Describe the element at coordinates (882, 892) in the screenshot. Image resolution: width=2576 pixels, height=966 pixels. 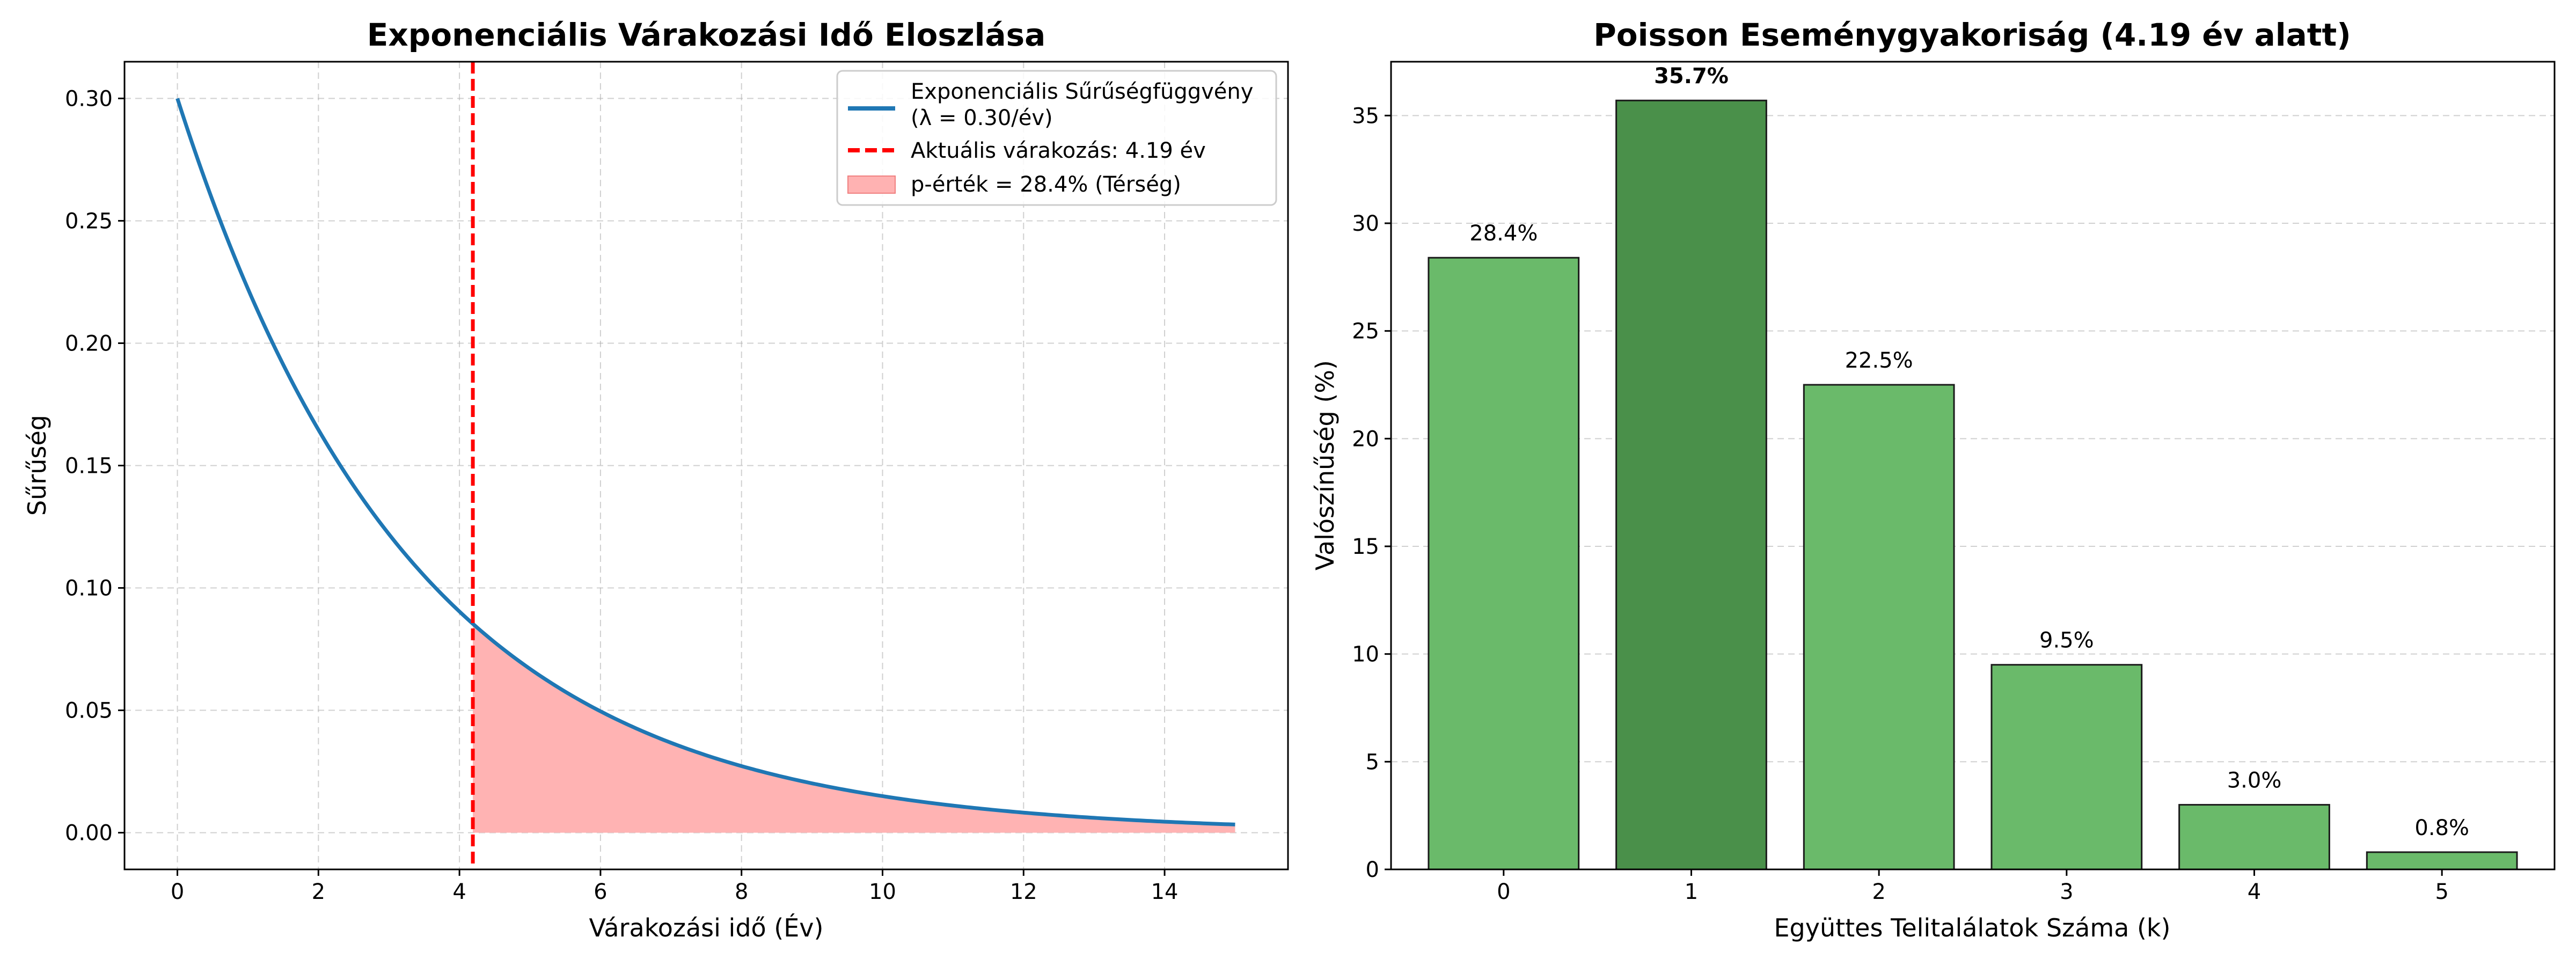
I see `left-x-tick-label: 10` at that location.